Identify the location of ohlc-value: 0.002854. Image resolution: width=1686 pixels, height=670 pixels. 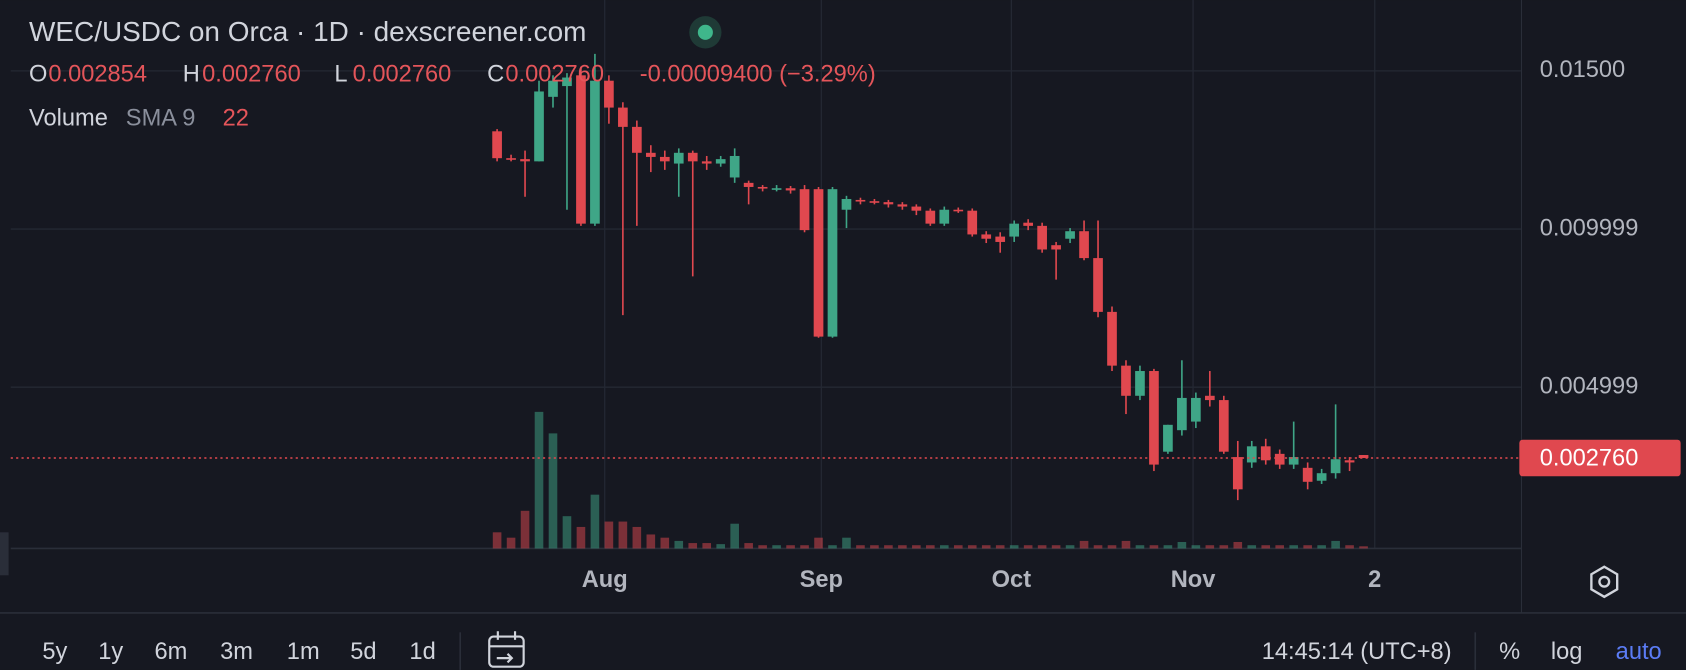
(97, 75).